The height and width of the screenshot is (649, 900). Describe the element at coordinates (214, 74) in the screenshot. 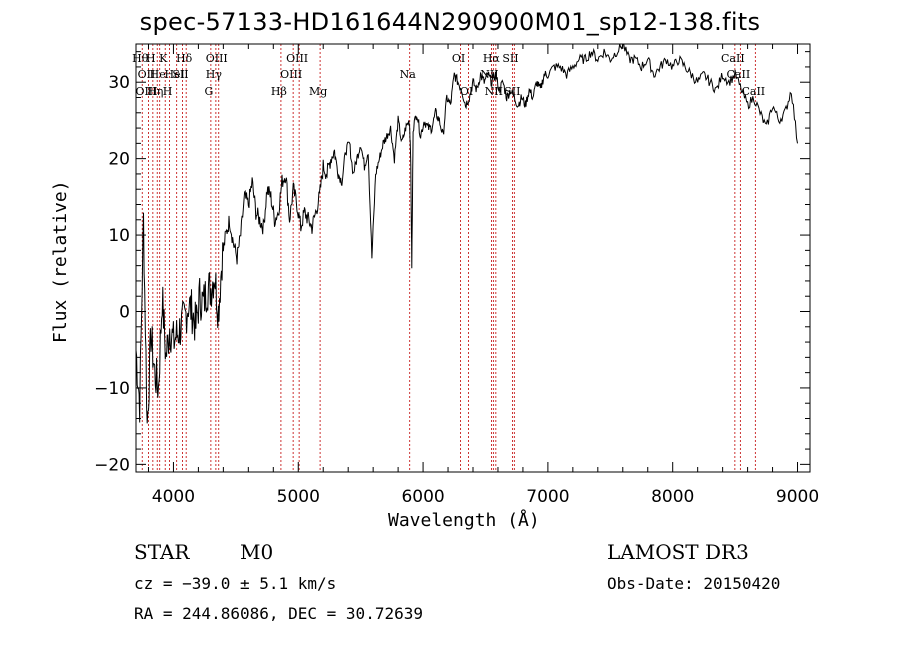

I see `spectral-line-label: Hγ` at that location.